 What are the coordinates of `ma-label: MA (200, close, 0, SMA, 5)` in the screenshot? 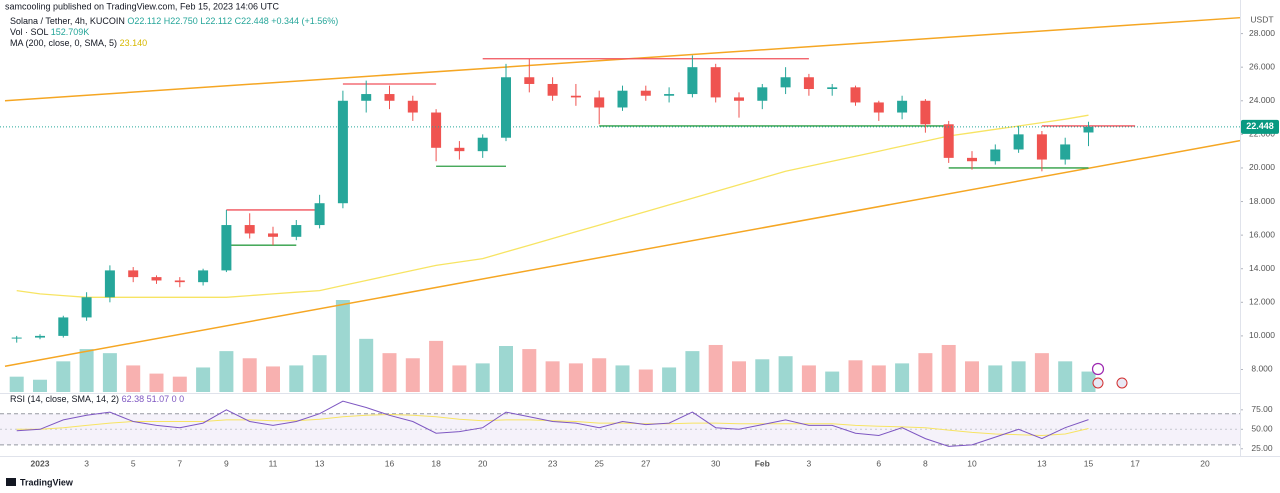 It's located at (63, 43).